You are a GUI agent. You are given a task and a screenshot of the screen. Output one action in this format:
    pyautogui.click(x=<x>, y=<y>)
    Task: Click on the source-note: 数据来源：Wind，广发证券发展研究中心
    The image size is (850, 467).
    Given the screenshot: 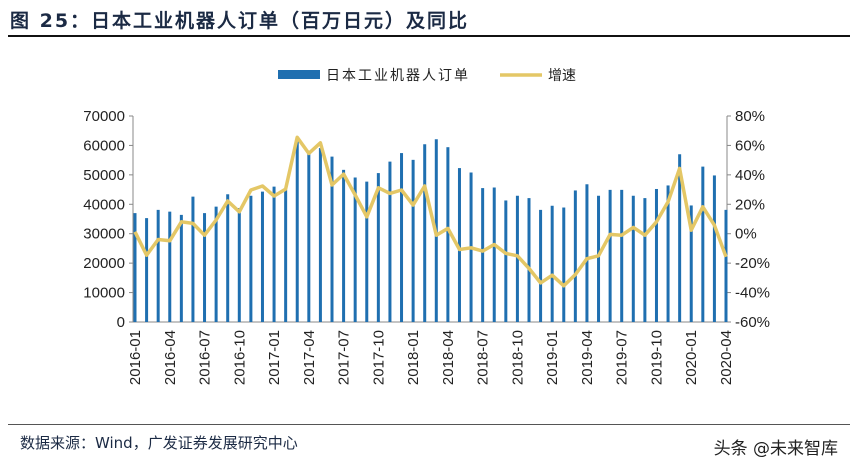 What is the action you would take?
    pyautogui.click(x=159, y=443)
    